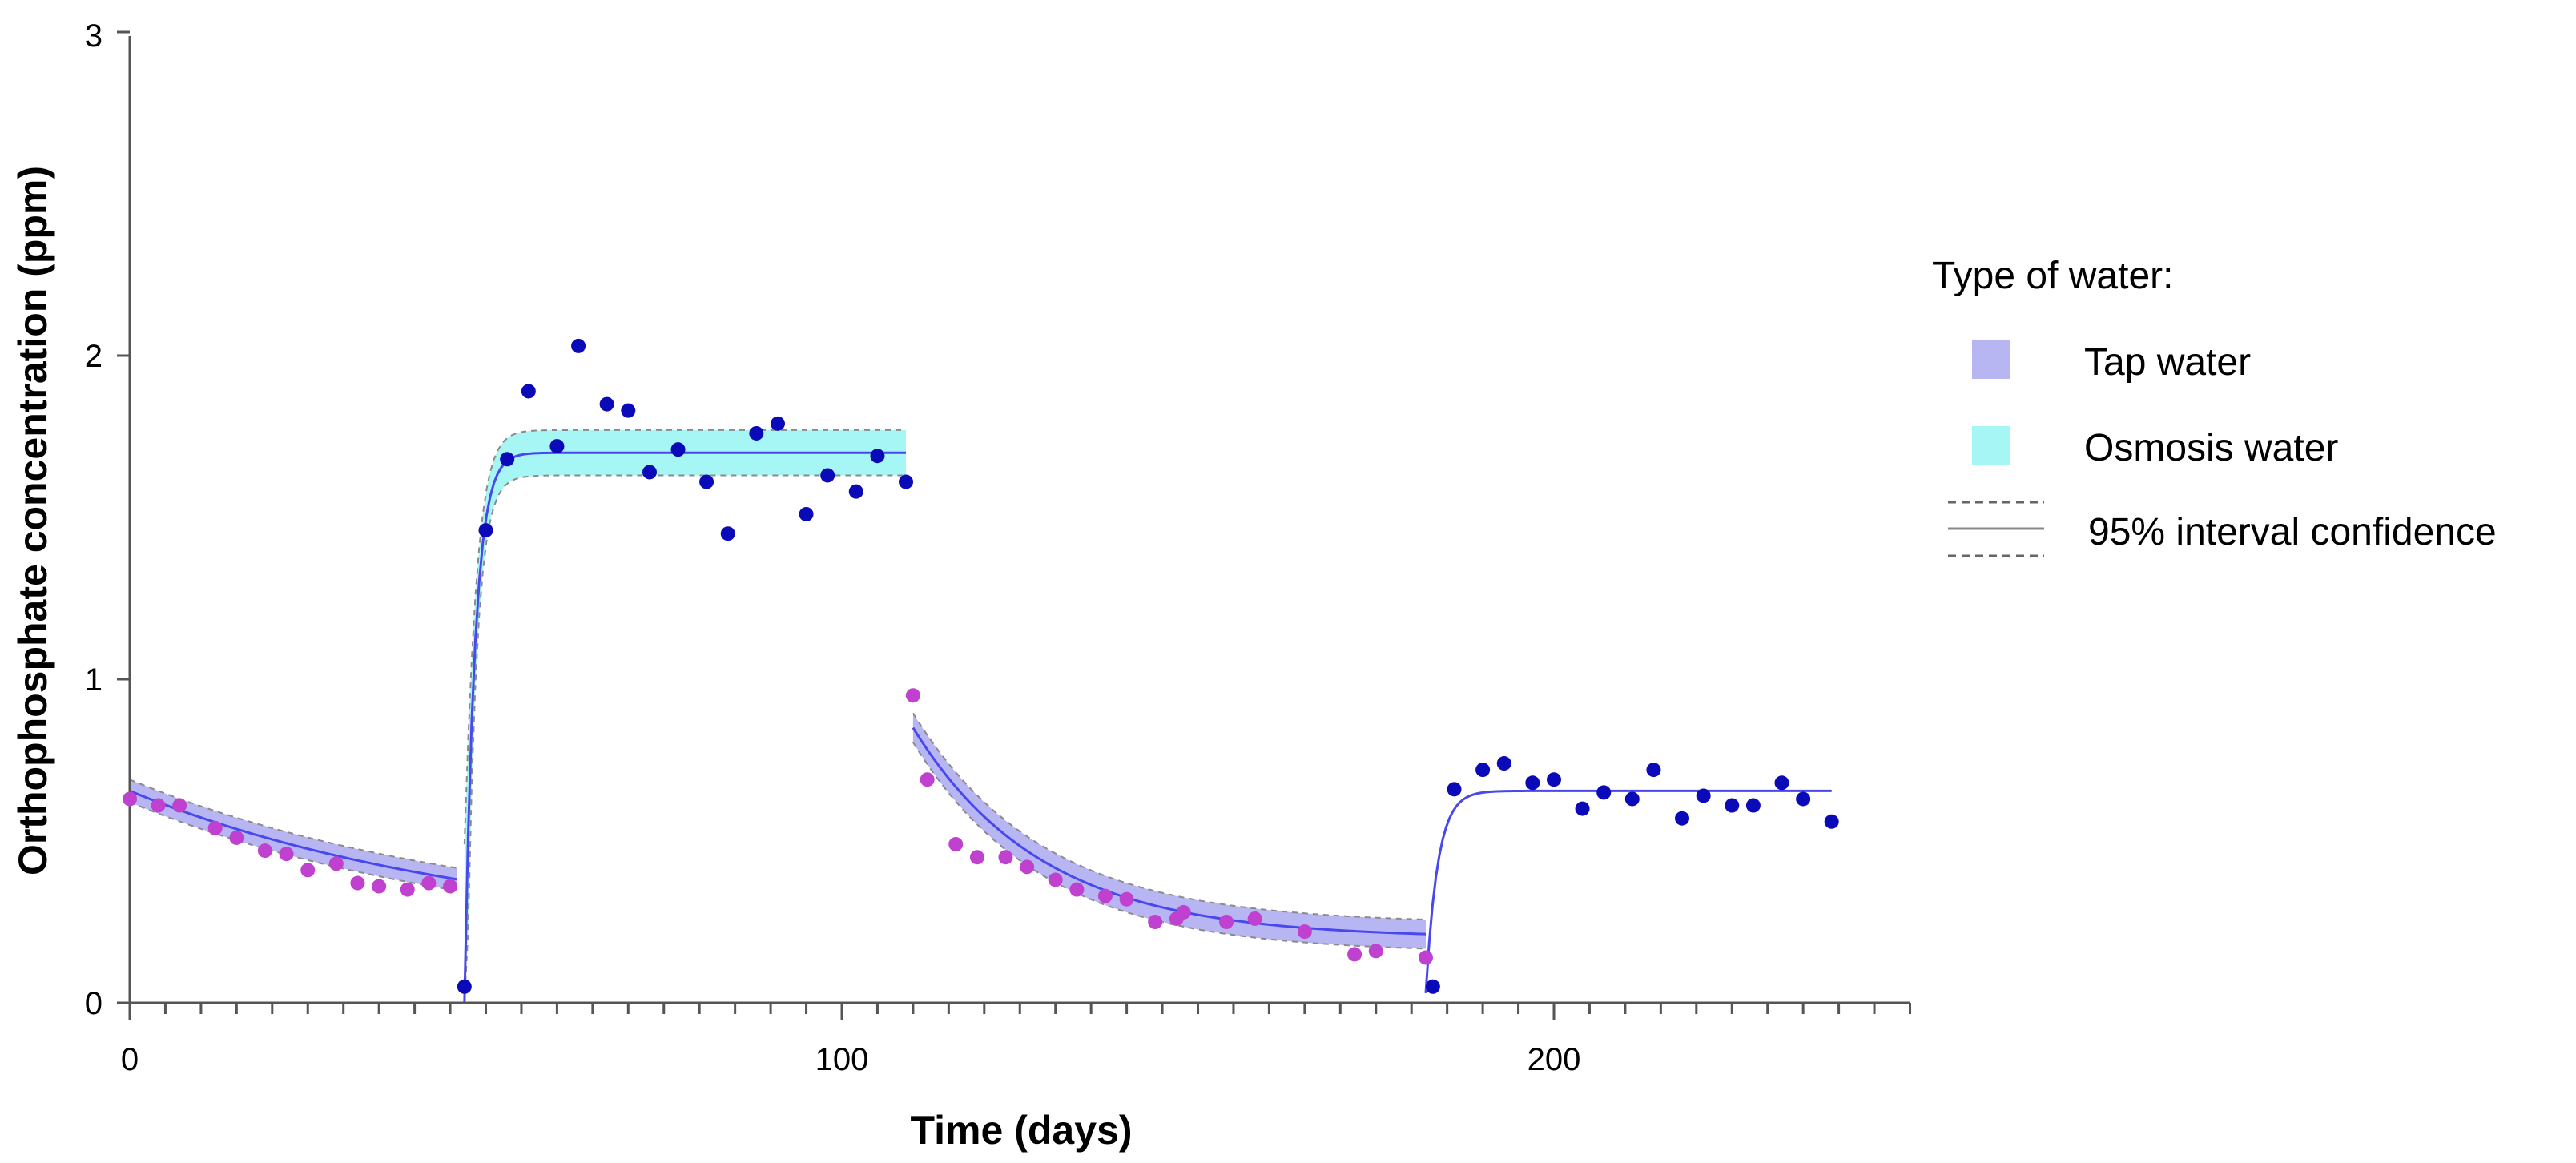 The height and width of the screenshot is (1163, 2576). I want to click on legend-swatch-osmosis-water, so click(1991, 445).